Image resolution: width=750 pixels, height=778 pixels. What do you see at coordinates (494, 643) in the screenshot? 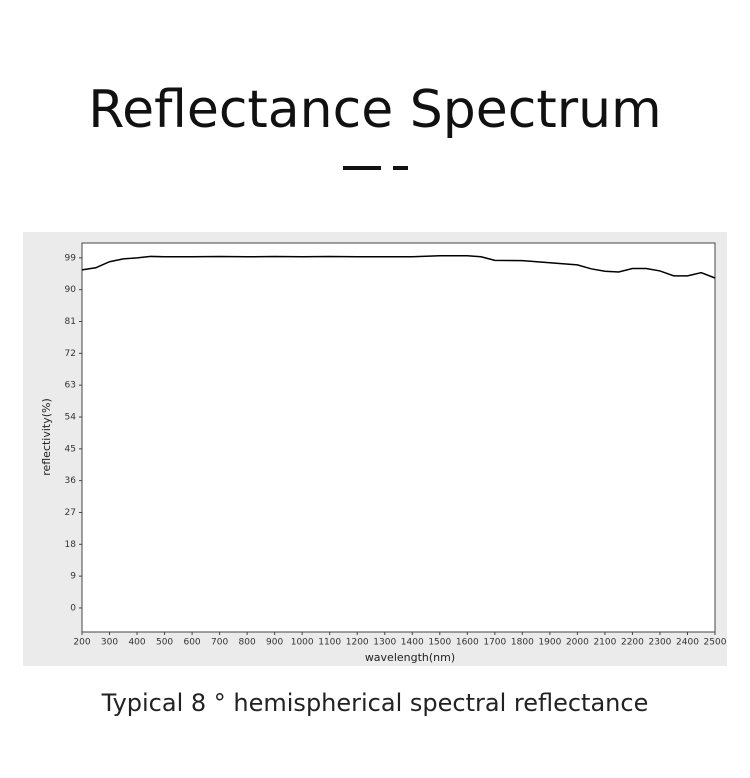
I see `x-tick-label: 1700` at bounding box center [494, 643].